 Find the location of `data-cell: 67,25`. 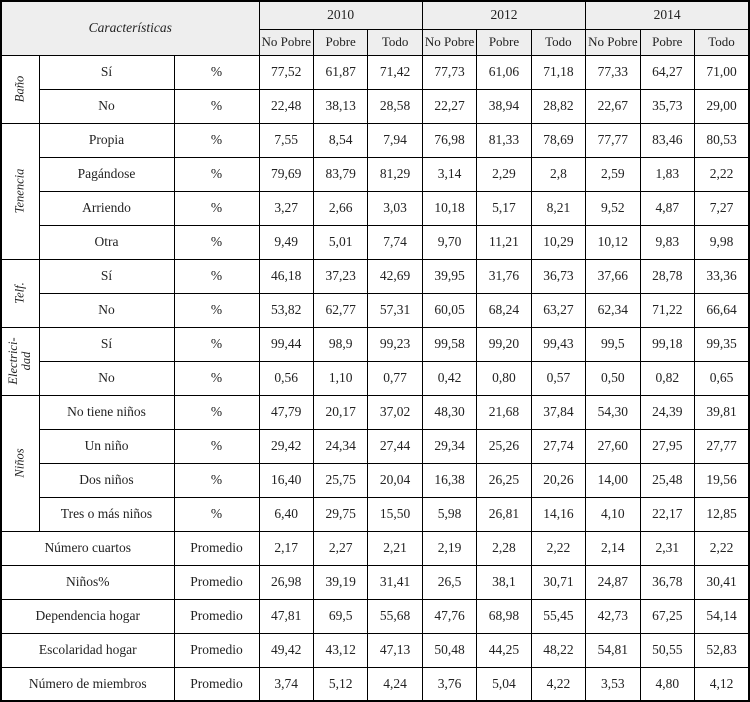

data-cell: 67,25 is located at coordinates (667, 616).